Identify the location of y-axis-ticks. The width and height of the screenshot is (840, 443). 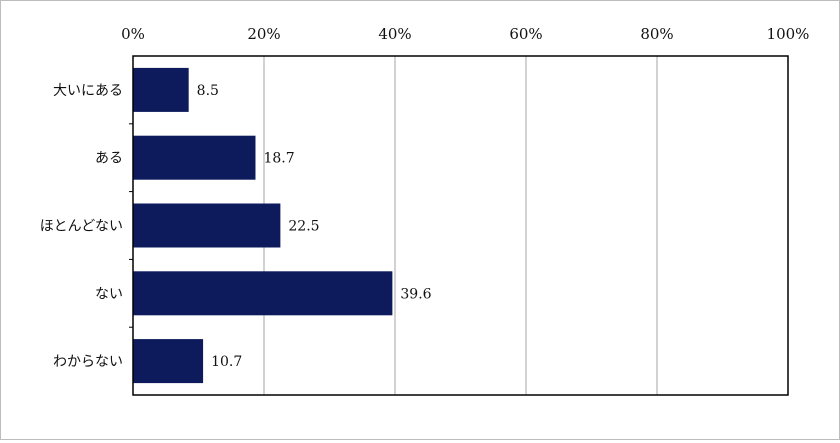
(131, 225).